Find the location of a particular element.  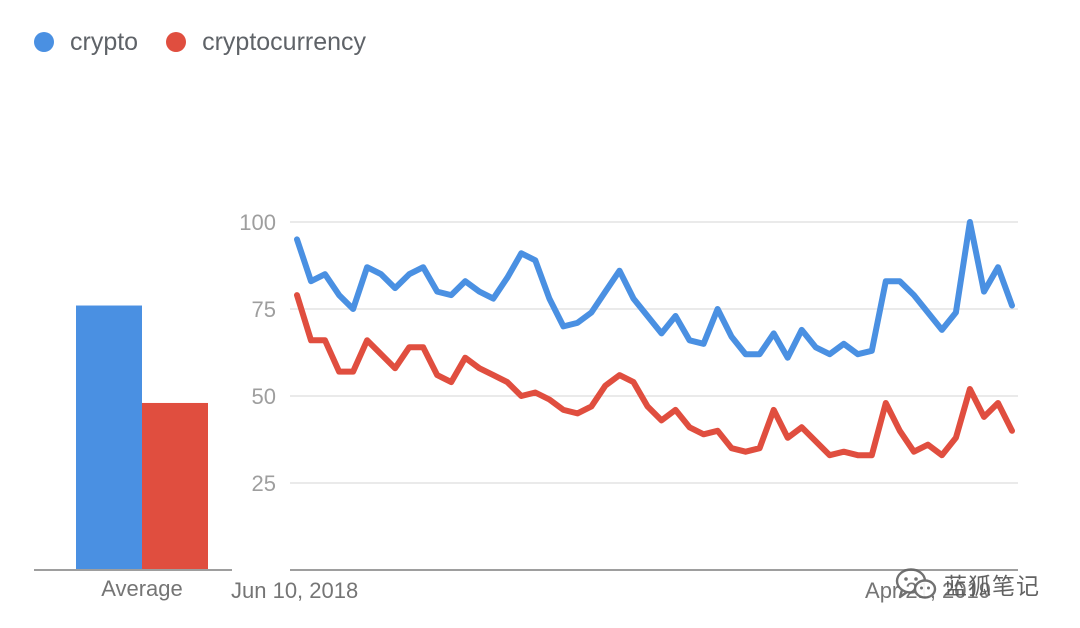

y-tick-label-50: 50 is located at coordinates (264, 396).